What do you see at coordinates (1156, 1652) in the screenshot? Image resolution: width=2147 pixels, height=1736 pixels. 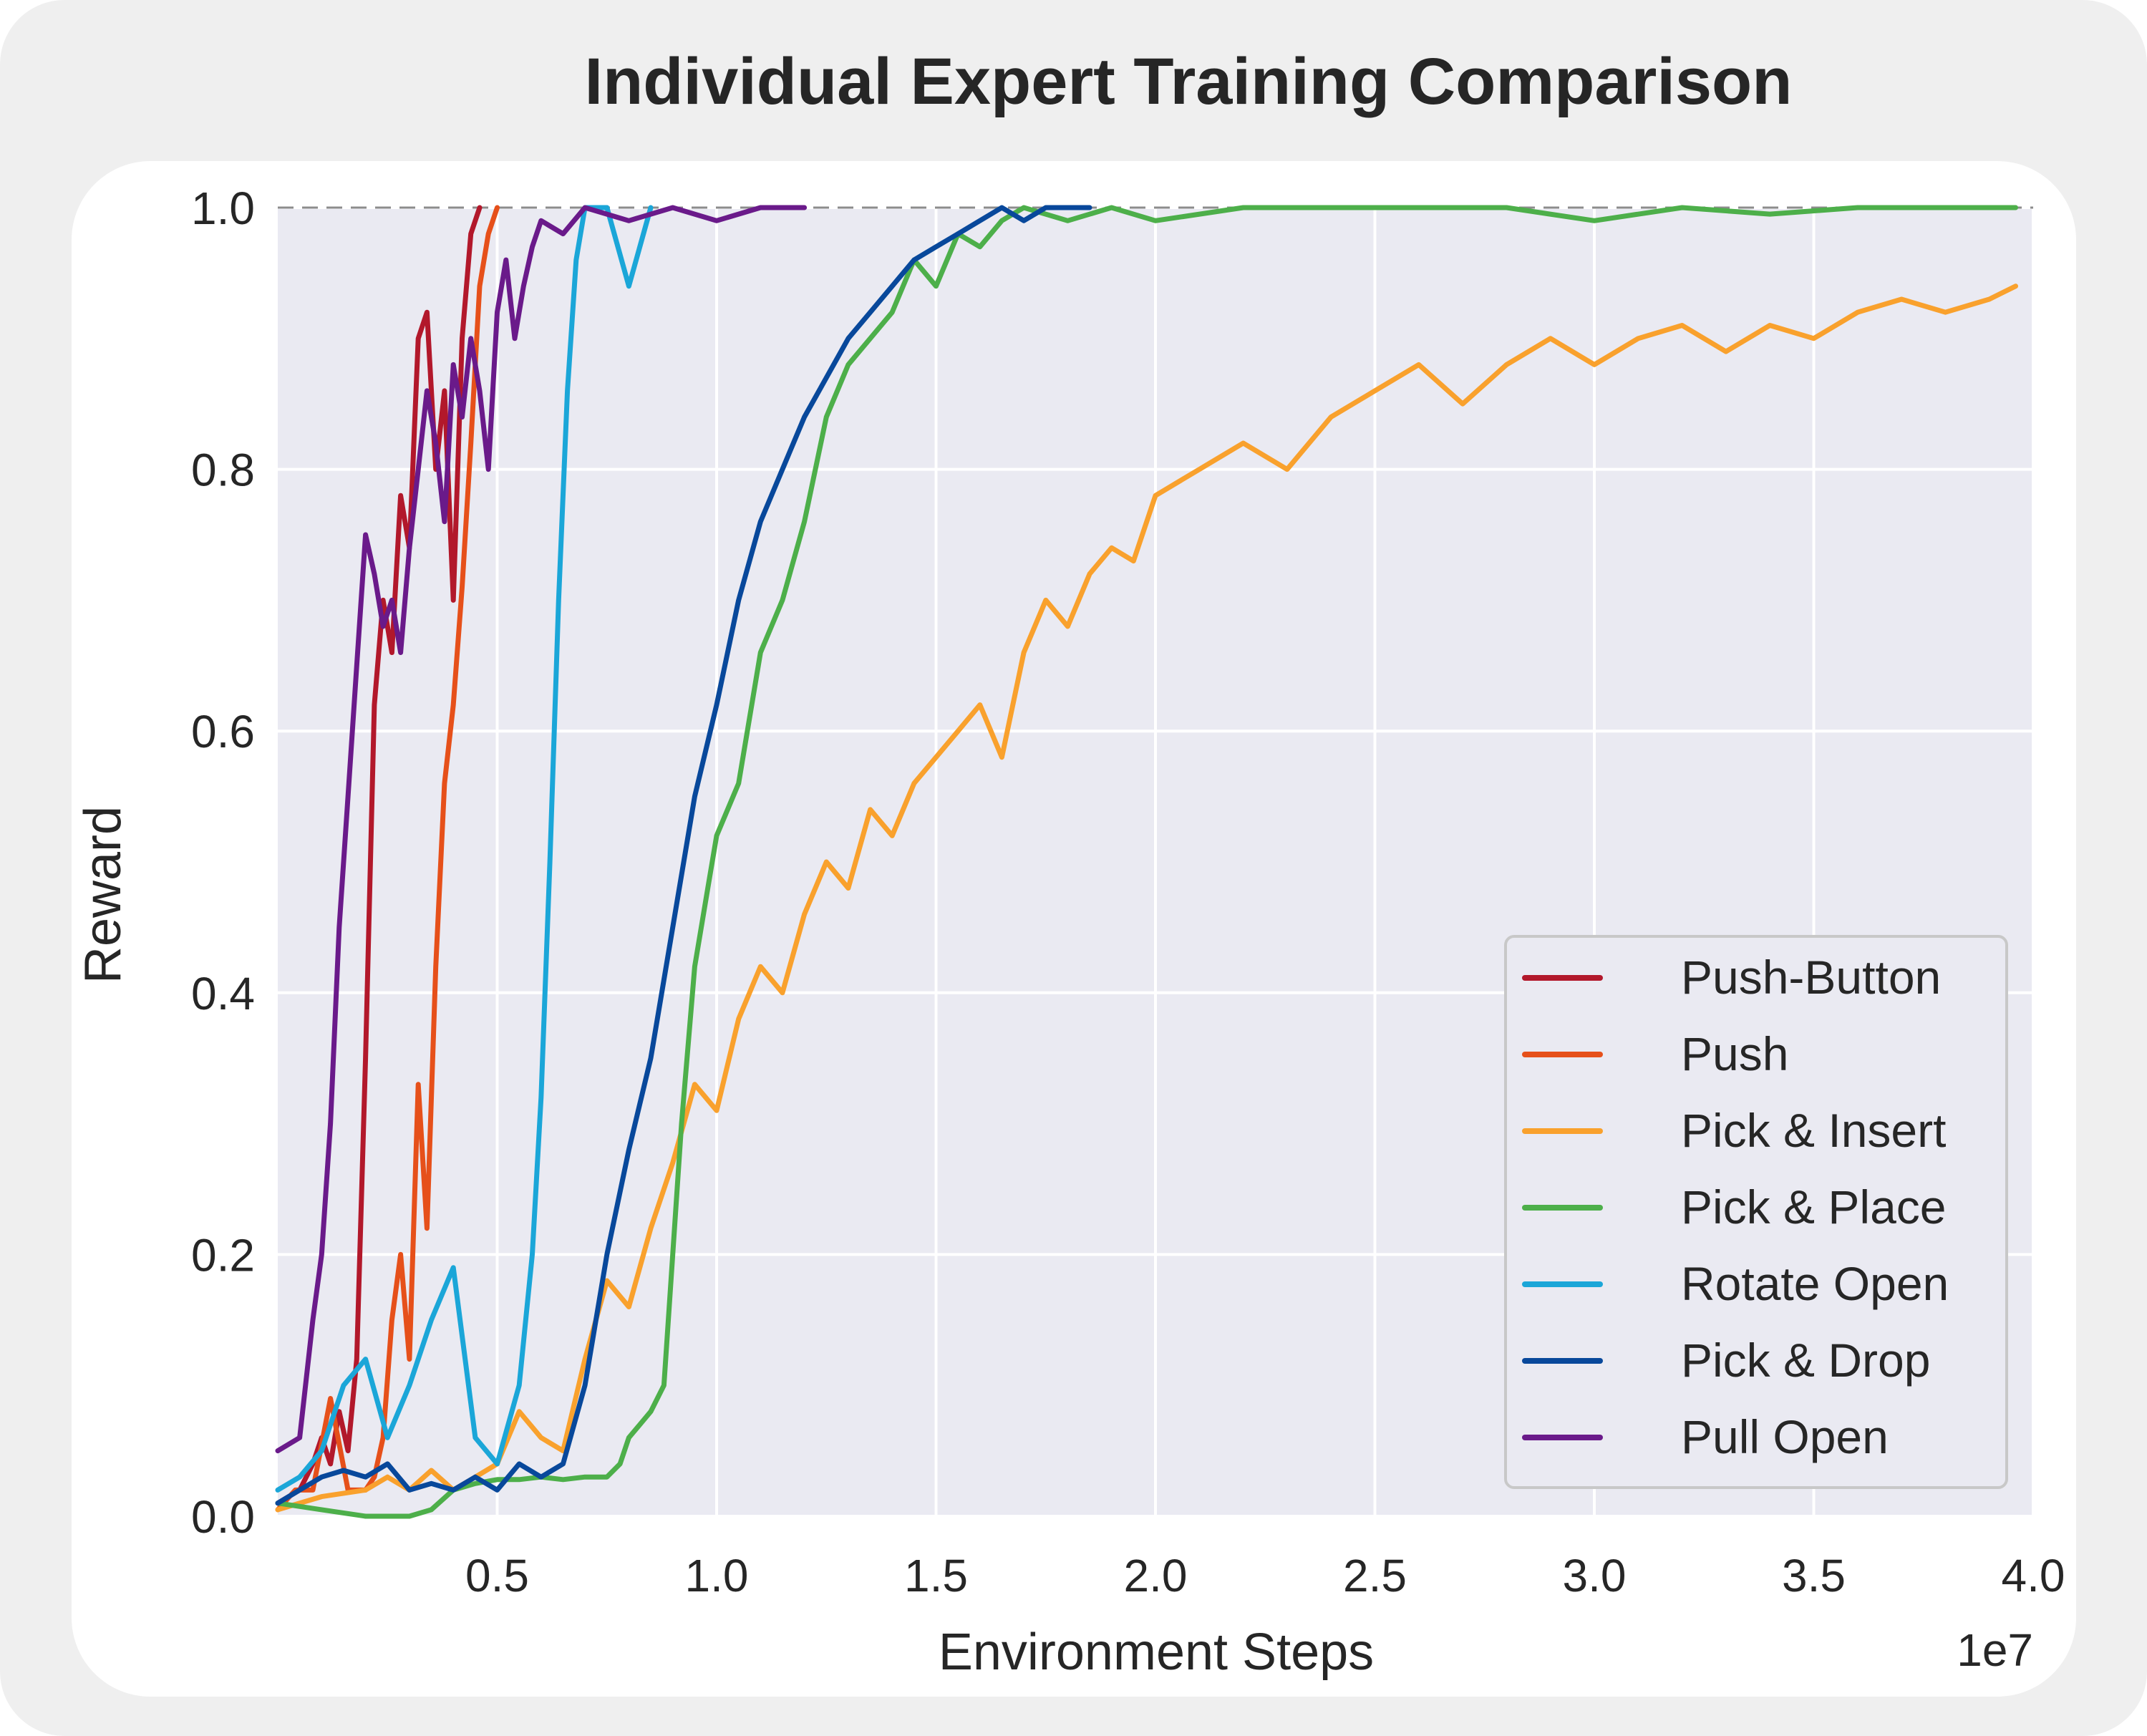 I see `x-axis-label: Environment Steps` at bounding box center [1156, 1652].